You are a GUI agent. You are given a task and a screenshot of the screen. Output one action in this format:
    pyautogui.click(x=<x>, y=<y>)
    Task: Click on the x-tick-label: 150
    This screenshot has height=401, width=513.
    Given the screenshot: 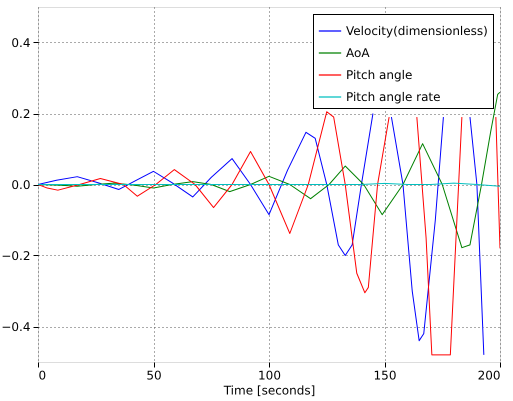 What is the action you would take?
    pyautogui.click(x=385, y=375)
    